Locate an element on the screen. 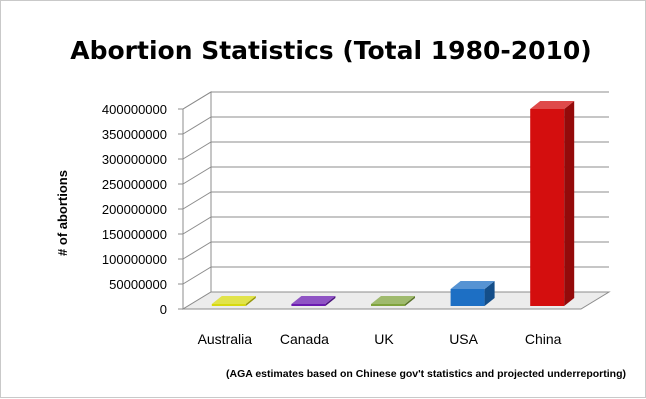 This screenshot has width=646, height=399. bar-uk is located at coordinates (393, 301).